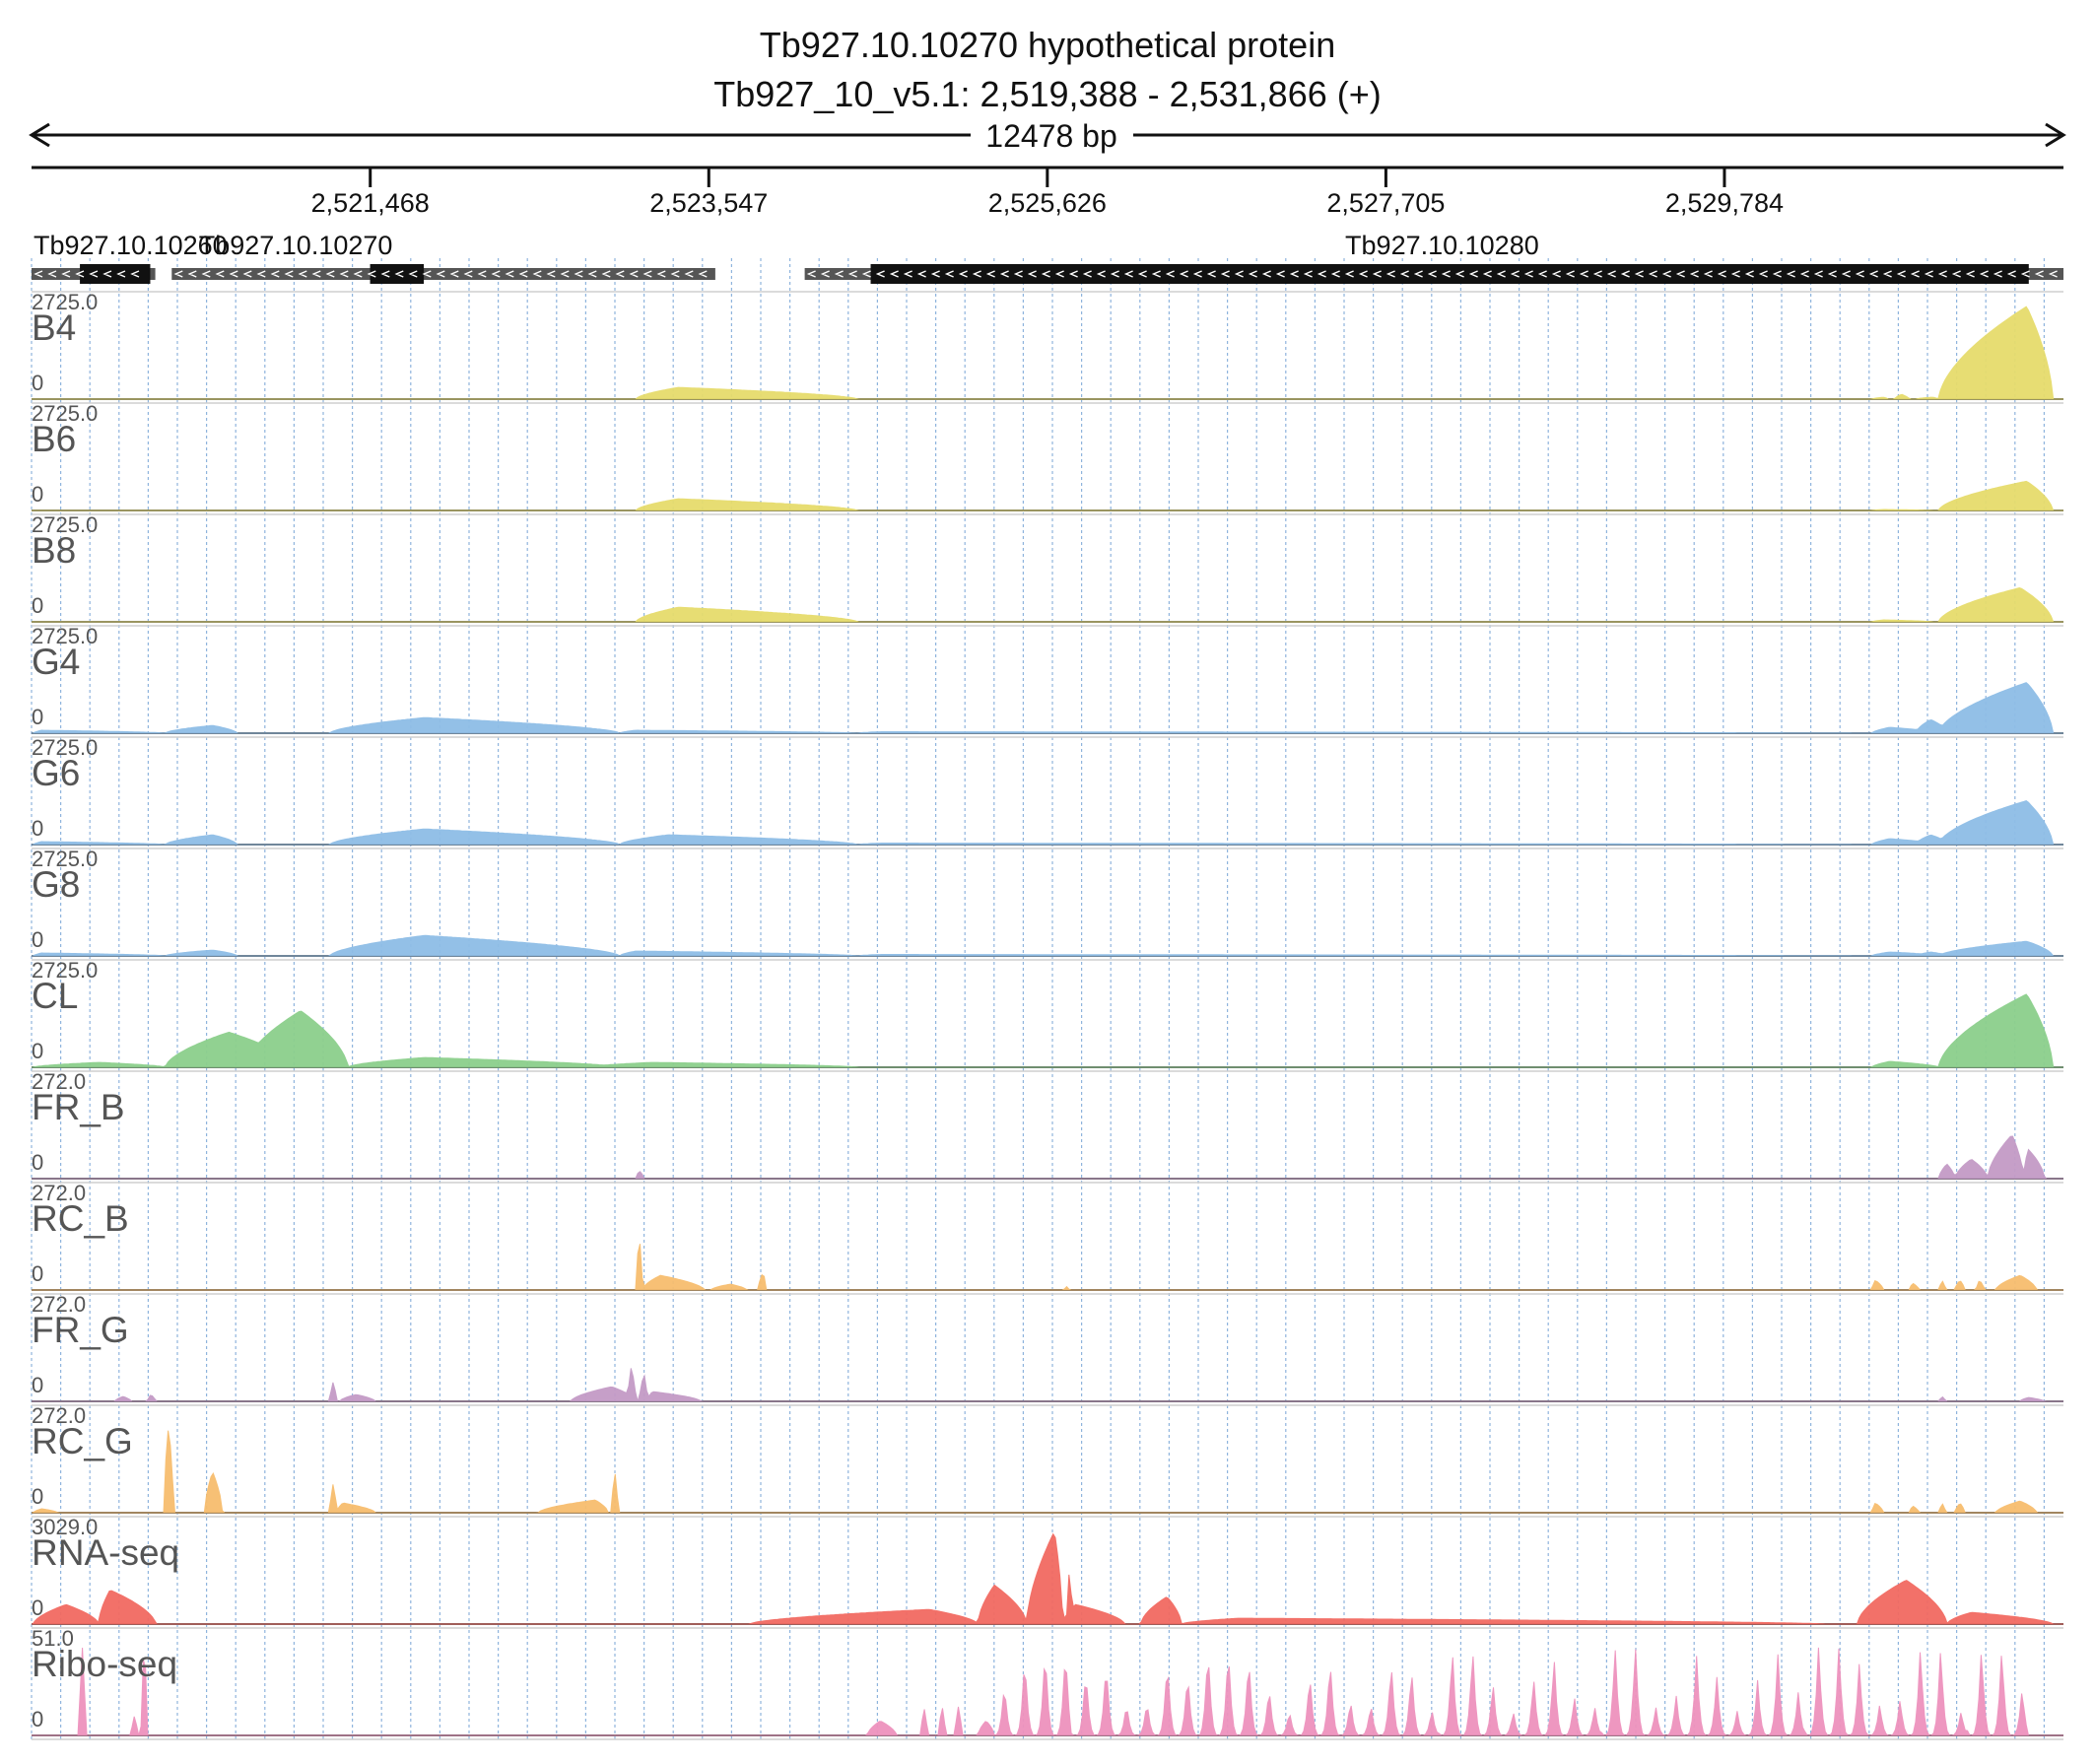 This screenshot has width=2095, height=1764. What do you see at coordinates (371, 203) in the screenshot?
I see `axis-tick-label: 2,521,468` at bounding box center [371, 203].